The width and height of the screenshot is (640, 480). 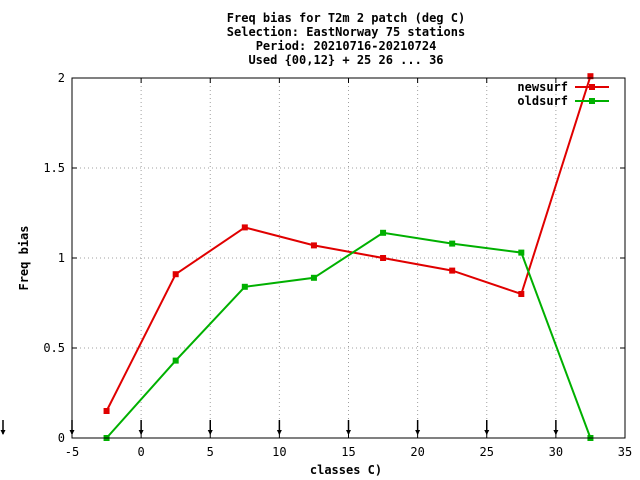 I want to click on title-line-1: Freq bias for T2m 2 patch (deg C), so click(x=346, y=18).